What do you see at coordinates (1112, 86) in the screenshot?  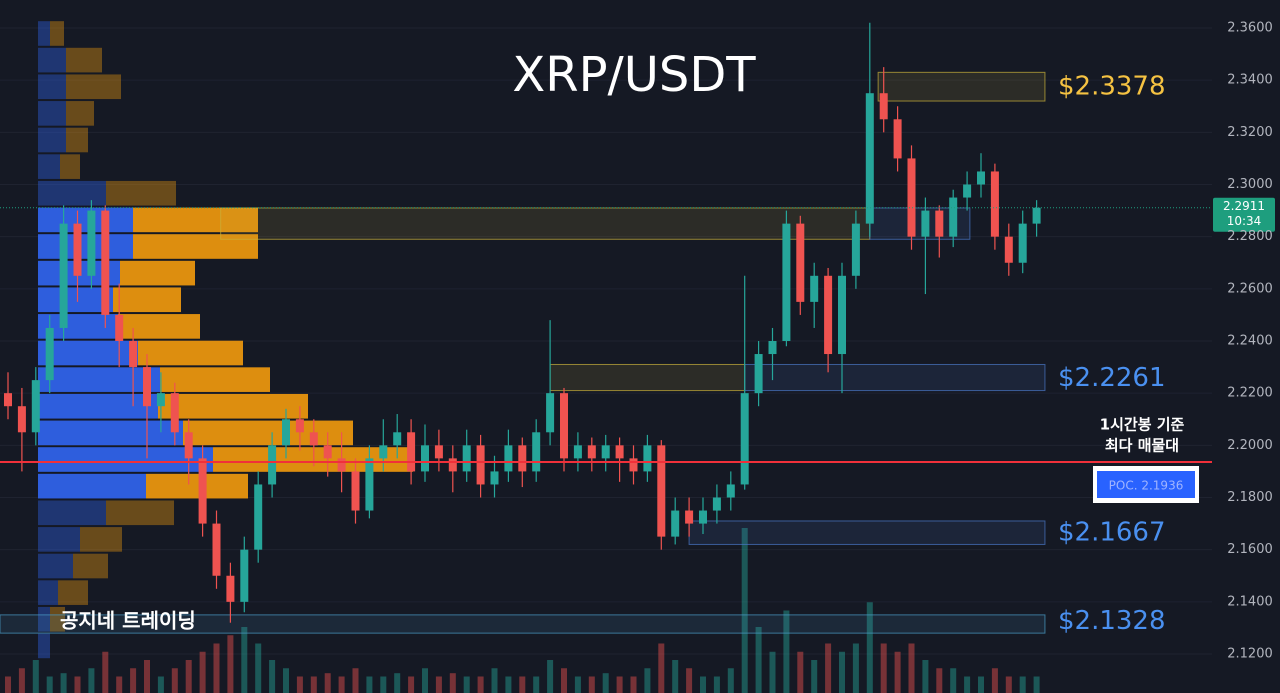 I see `zone-label: $2.3378` at bounding box center [1112, 86].